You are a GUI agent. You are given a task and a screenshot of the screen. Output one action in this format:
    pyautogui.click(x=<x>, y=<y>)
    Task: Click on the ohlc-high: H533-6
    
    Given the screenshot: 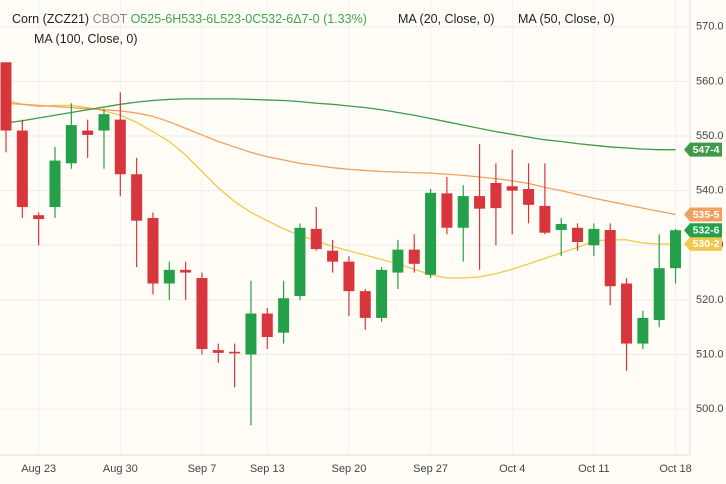 What is the action you would take?
    pyautogui.click(x=193, y=19)
    